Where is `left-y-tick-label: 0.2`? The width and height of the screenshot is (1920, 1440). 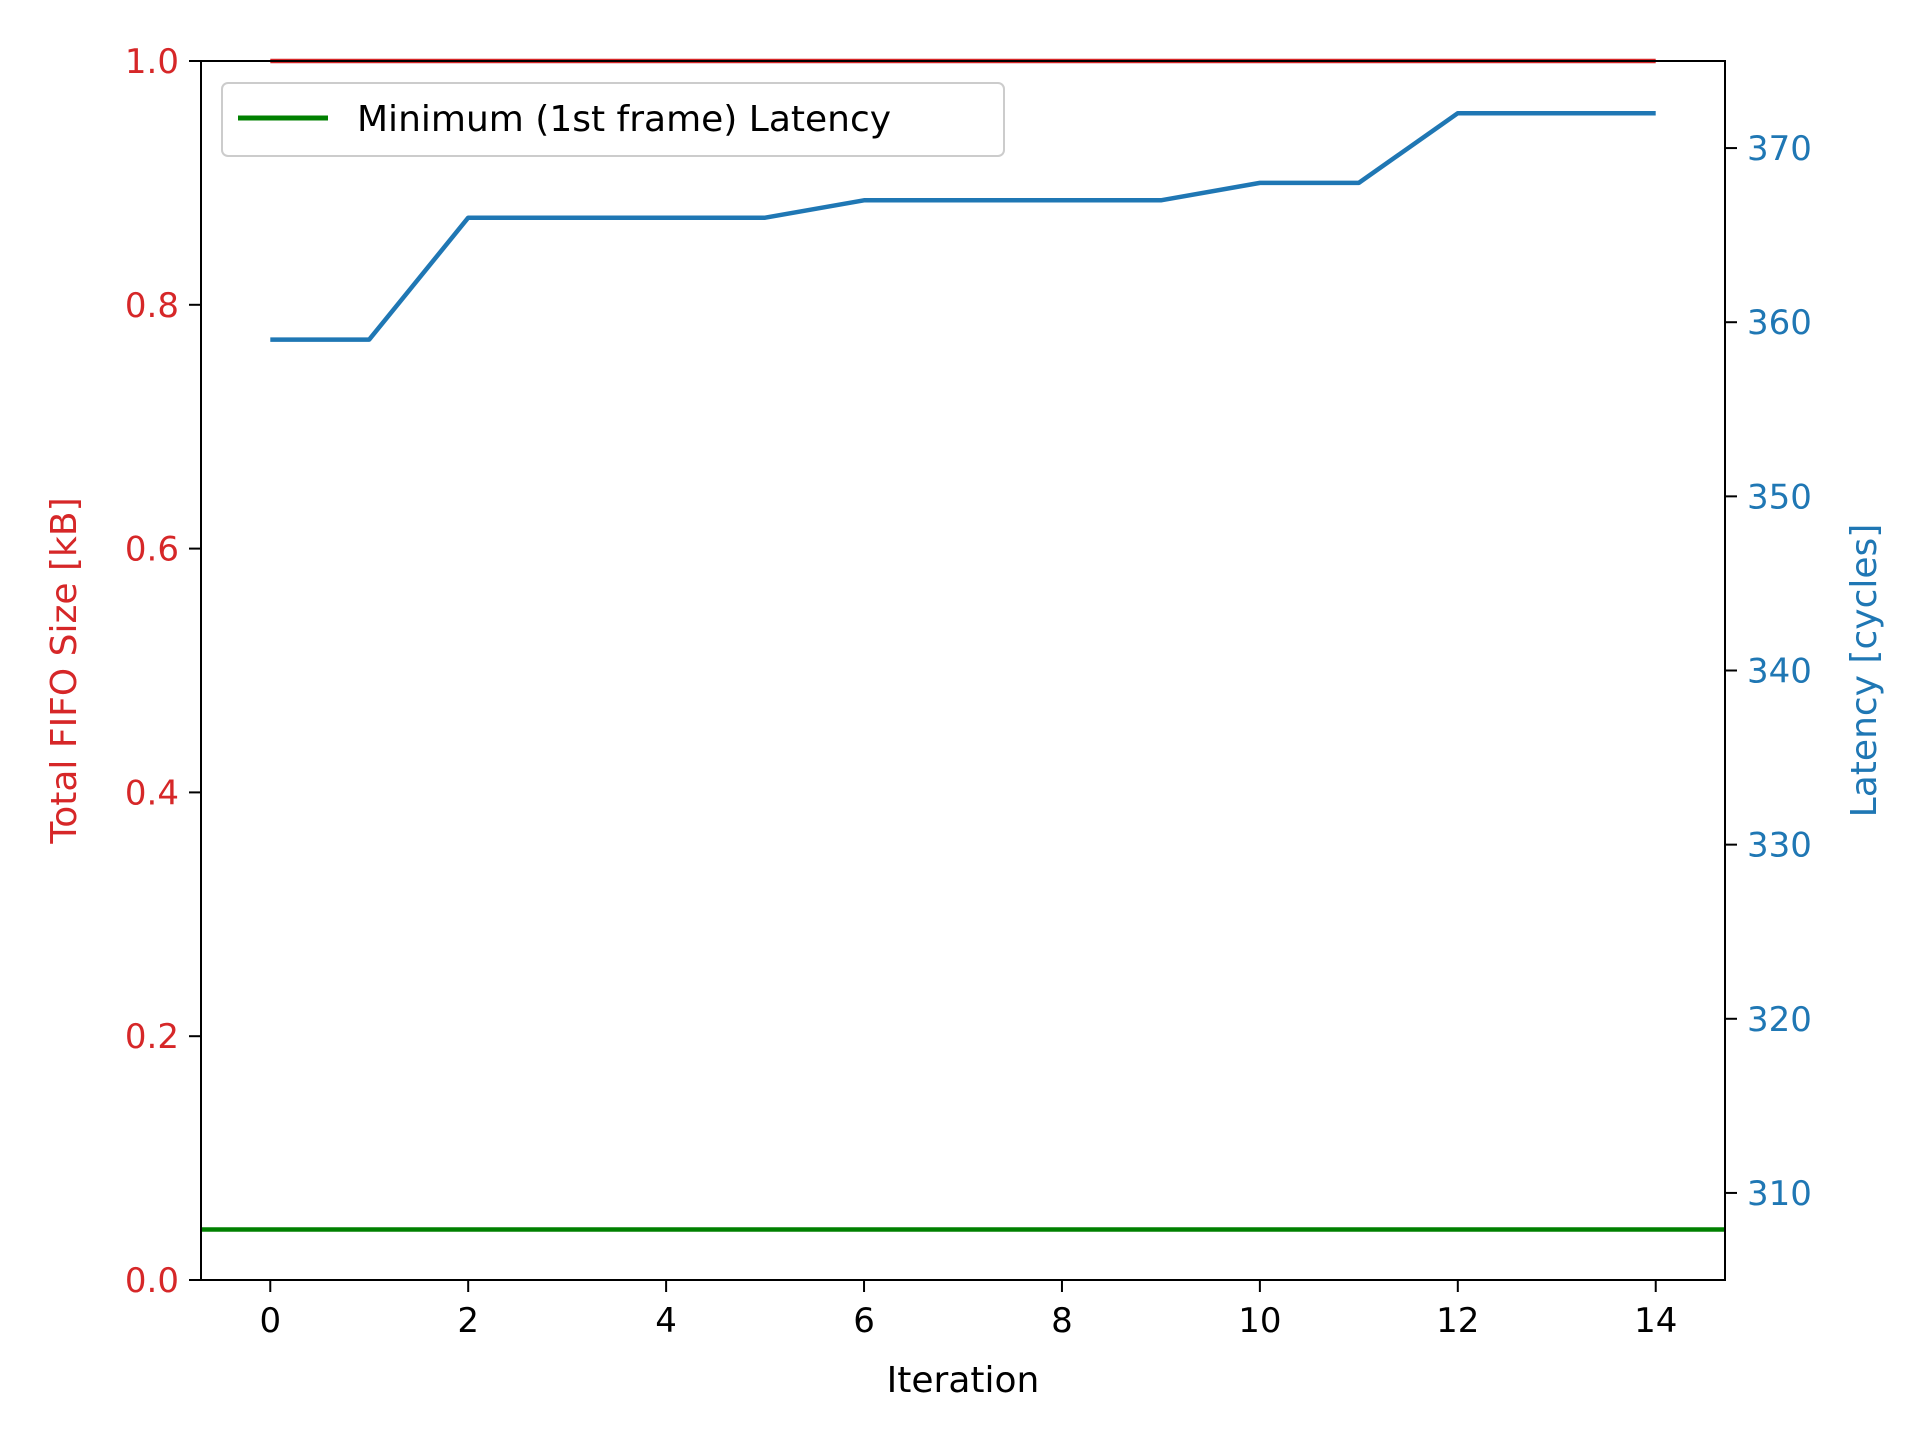
left-y-tick-label: 0.2 is located at coordinates (152, 1037).